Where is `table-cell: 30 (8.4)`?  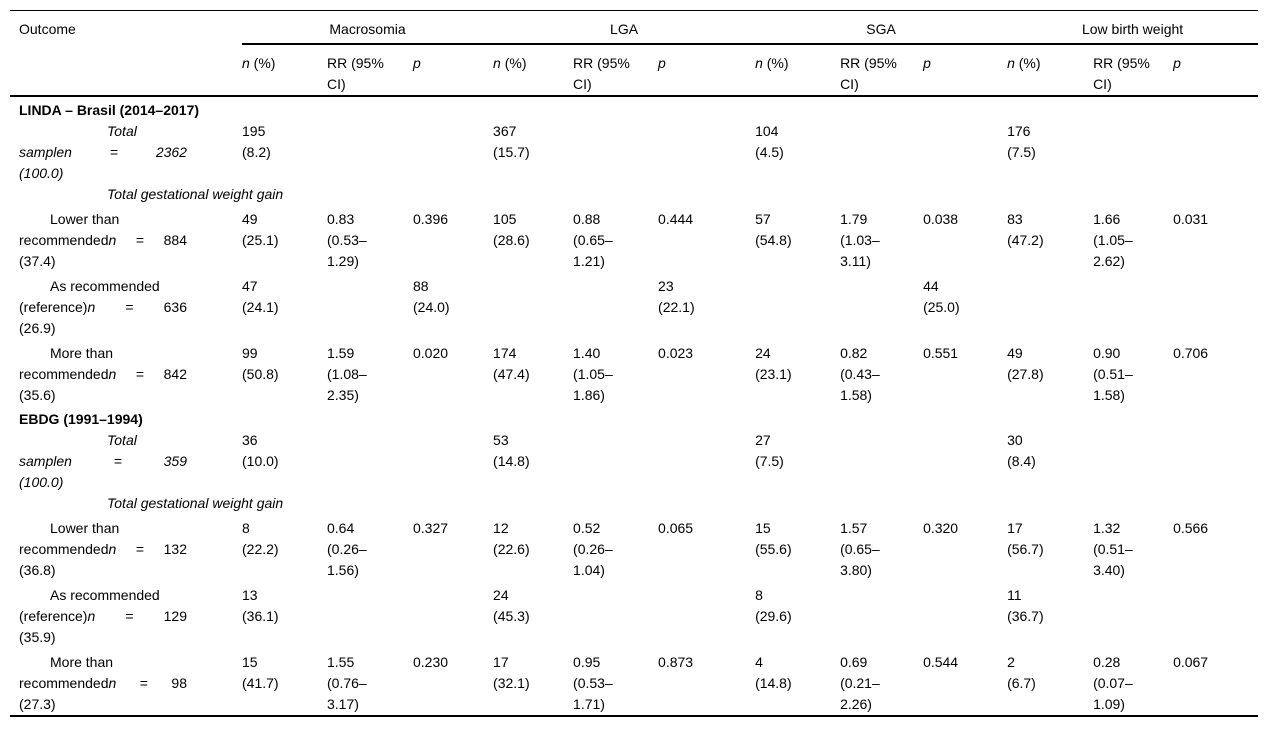
table-cell: 30 (8.4) is located at coordinates (1021, 450).